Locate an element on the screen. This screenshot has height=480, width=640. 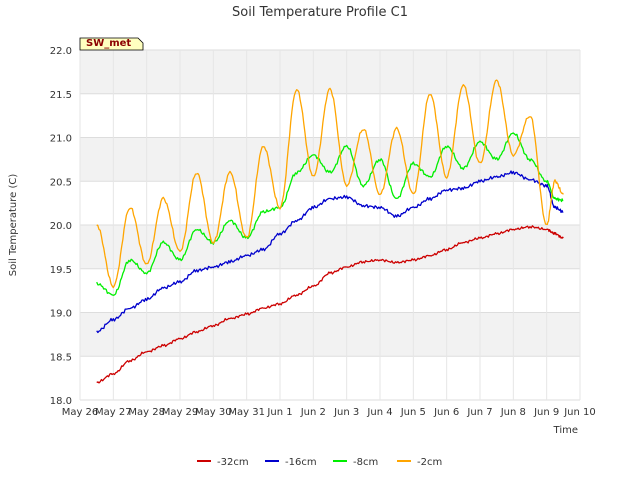
x-tick-label: Jun 3 is located at coordinates (346, 412).